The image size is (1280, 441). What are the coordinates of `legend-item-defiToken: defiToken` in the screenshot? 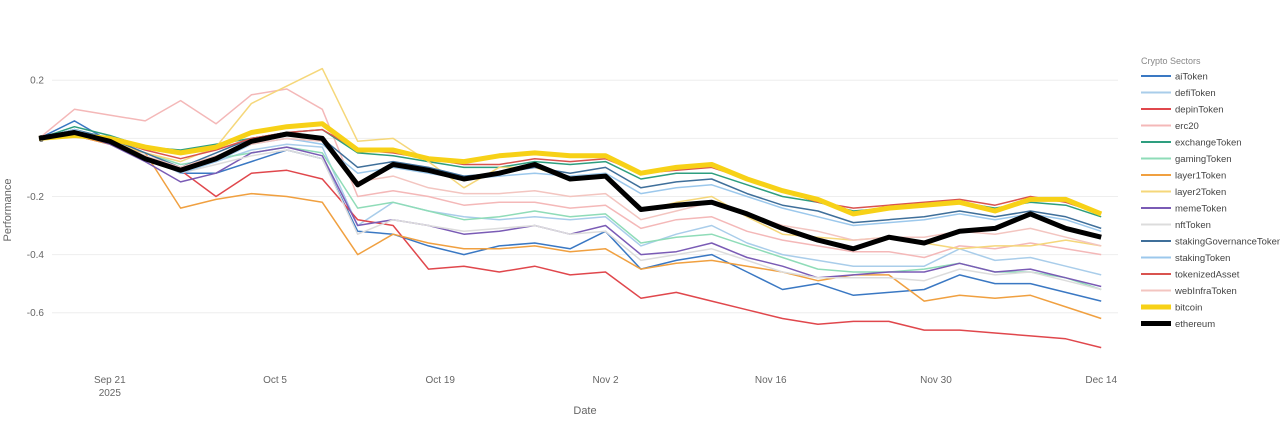 It's located at (1195, 93).